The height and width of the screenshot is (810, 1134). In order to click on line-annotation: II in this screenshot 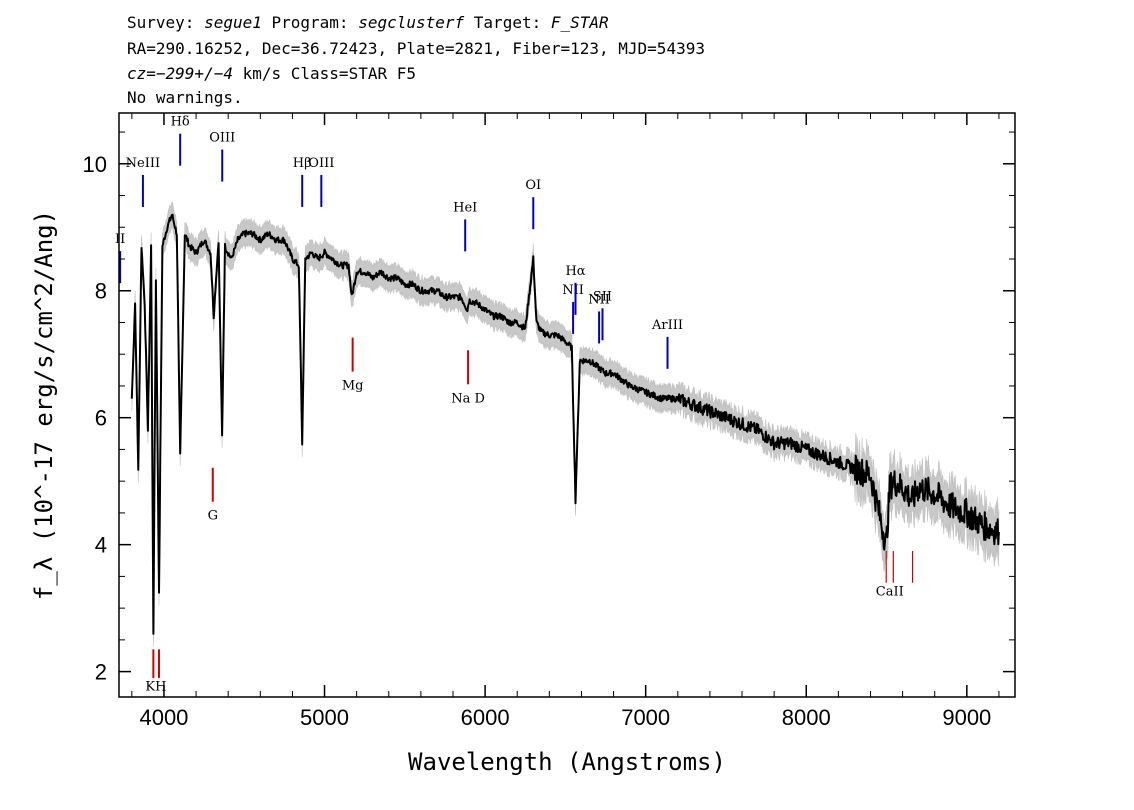, I will do `click(120, 258)`.